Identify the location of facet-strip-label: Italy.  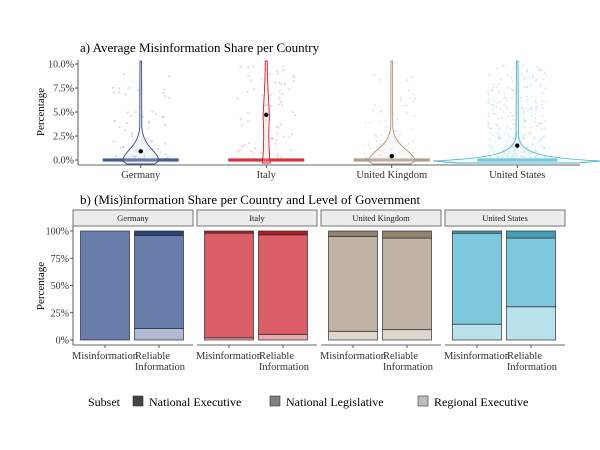
(257, 218).